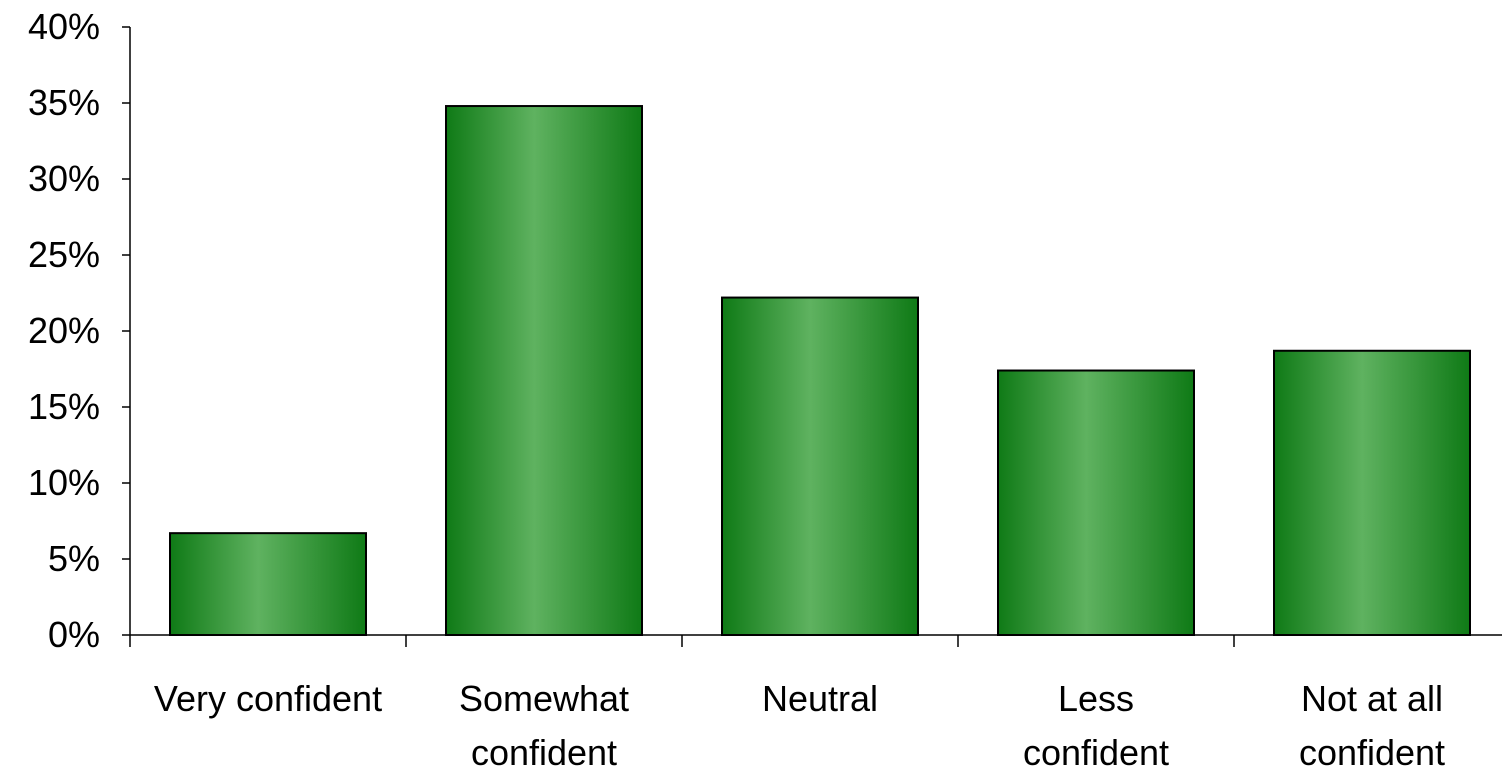  What do you see at coordinates (64, 482) in the screenshot?
I see `y-tick-label: 10%` at bounding box center [64, 482].